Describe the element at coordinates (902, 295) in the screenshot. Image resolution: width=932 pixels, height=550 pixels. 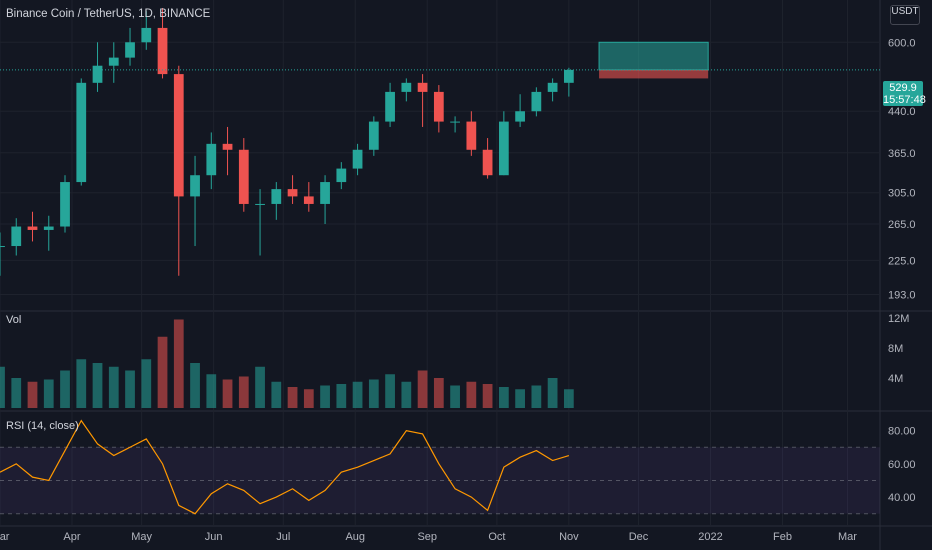
I see `price-tick-label: 193.0` at that location.